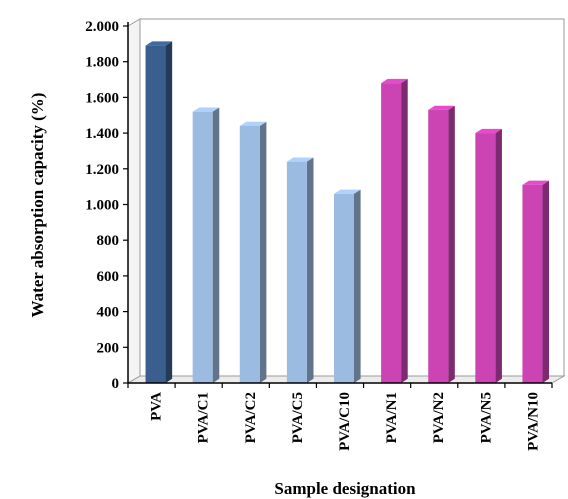 This screenshot has width=568, height=499. I want to click on x-tick-label: PVA/N1, so click(392, 417).